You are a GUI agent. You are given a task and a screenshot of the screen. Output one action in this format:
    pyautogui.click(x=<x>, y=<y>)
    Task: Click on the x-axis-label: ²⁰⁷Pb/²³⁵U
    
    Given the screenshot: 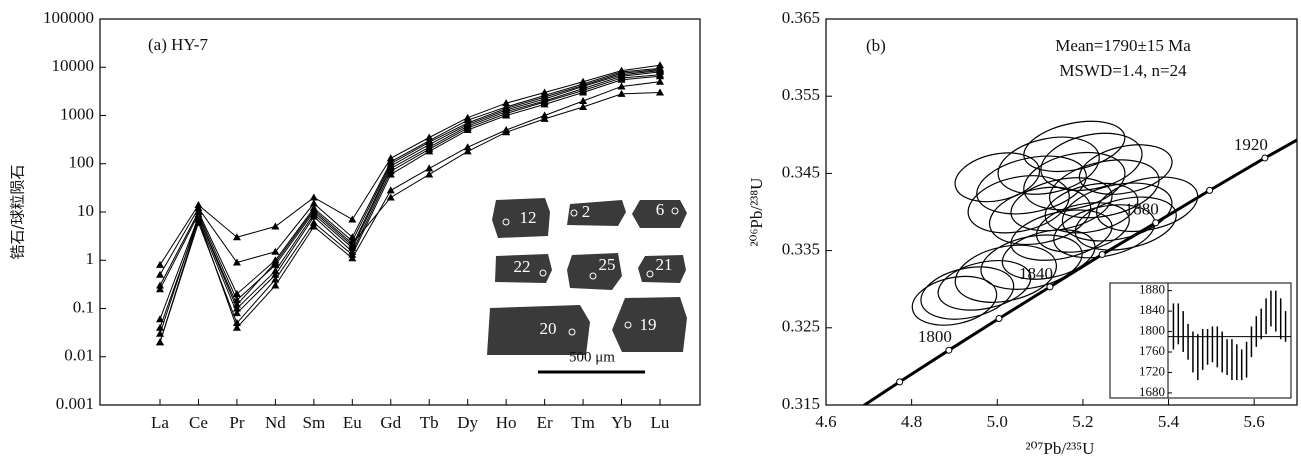 What is the action you would take?
    pyautogui.click(x=1060, y=448)
    